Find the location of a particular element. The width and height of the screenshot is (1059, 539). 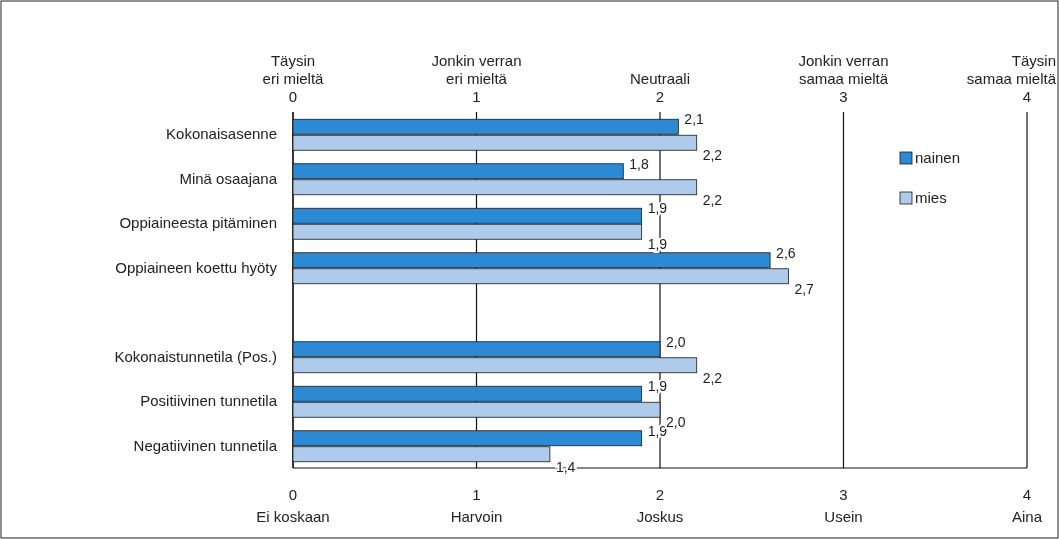

data-label: 2,6 is located at coordinates (786, 252).